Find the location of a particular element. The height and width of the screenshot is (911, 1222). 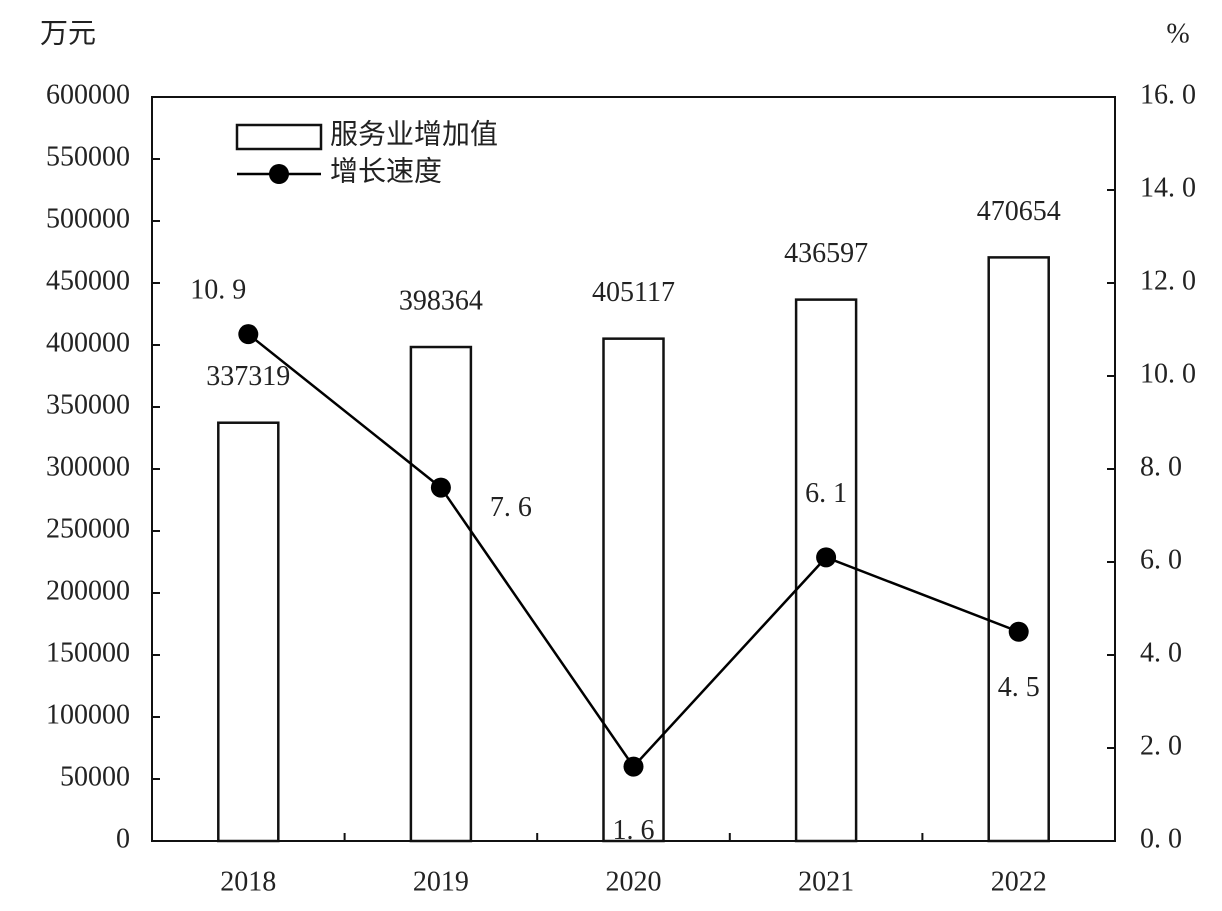

y-tick-label: 200000 is located at coordinates (88, 590).